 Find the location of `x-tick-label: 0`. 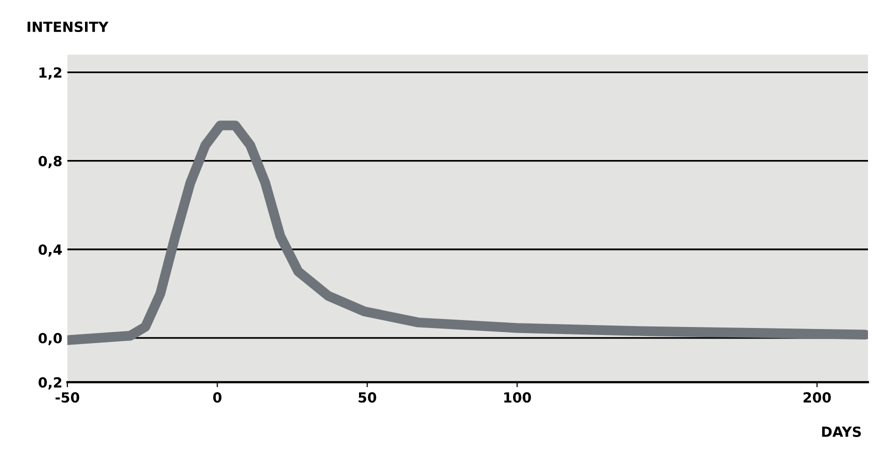

x-tick-label: 0 is located at coordinates (217, 397).